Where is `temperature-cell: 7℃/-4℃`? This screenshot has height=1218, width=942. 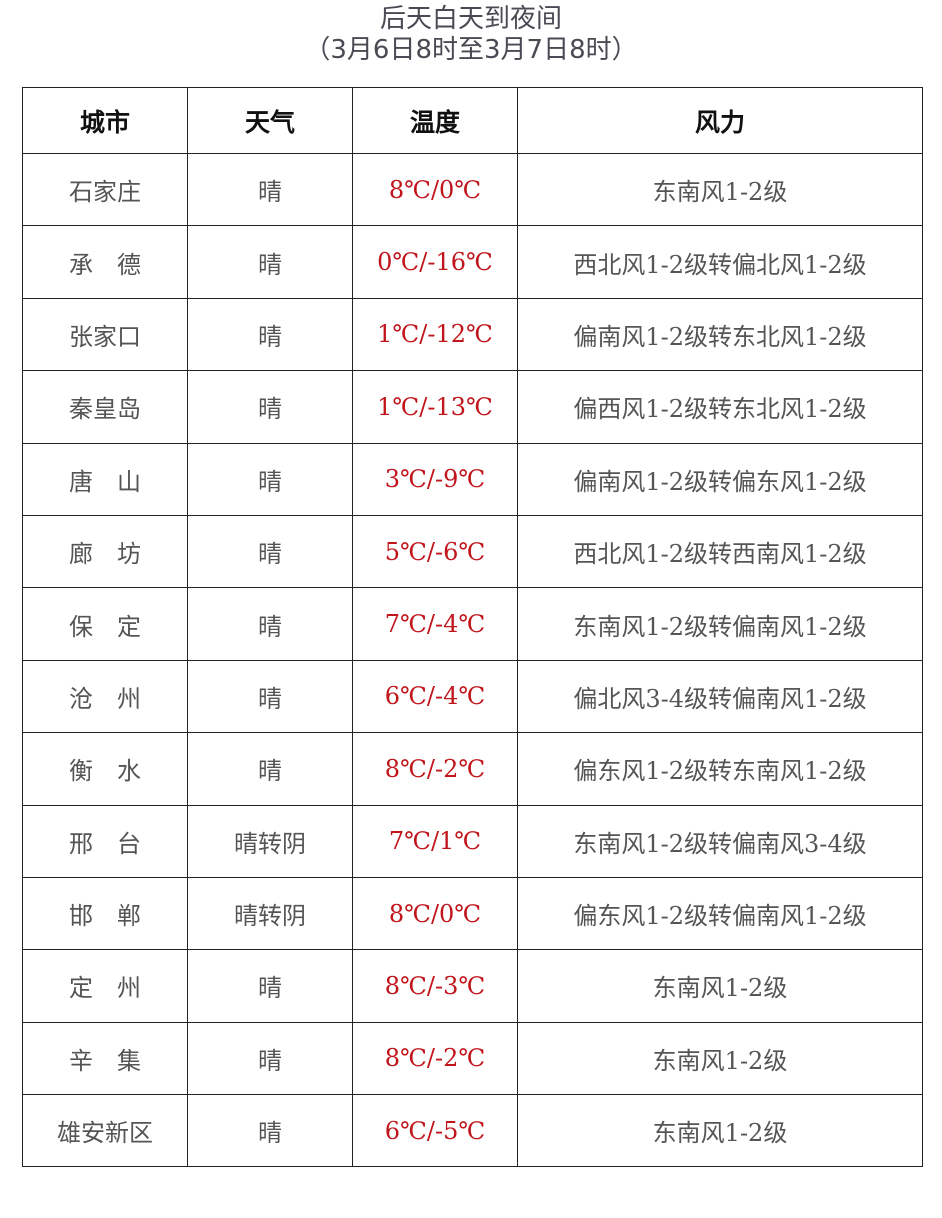
temperature-cell: 7℃/-4℃ is located at coordinates (435, 624).